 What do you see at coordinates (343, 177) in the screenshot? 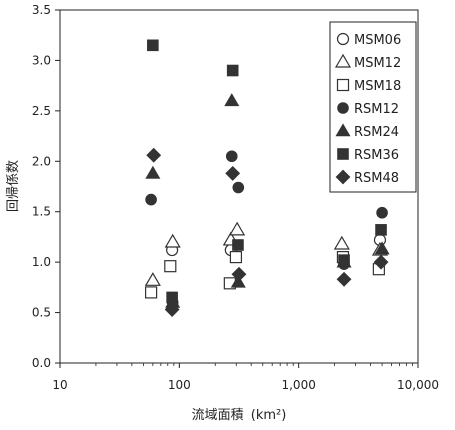
I see `legend-marker-rsm48` at bounding box center [343, 177].